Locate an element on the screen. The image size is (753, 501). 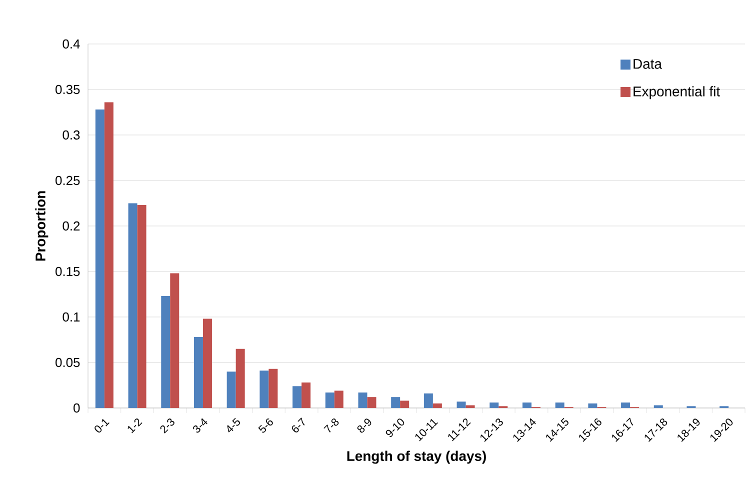
x-tick-label: 5-6 is located at coordinates (265, 425).